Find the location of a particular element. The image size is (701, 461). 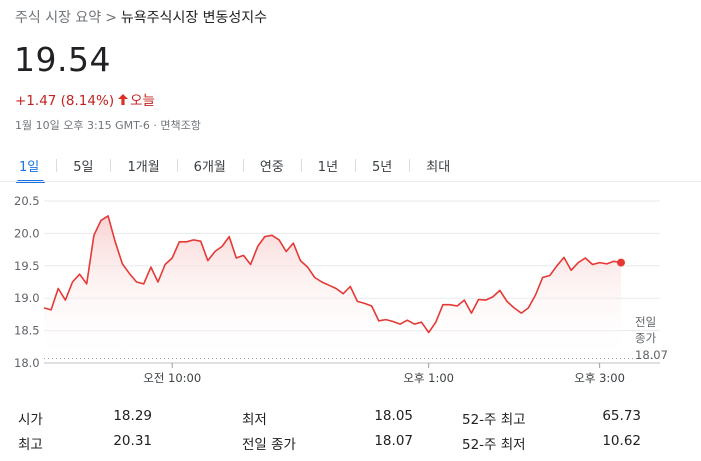

price-change: +1.47 (8.14%) 오늘 is located at coordinates (85, 99).